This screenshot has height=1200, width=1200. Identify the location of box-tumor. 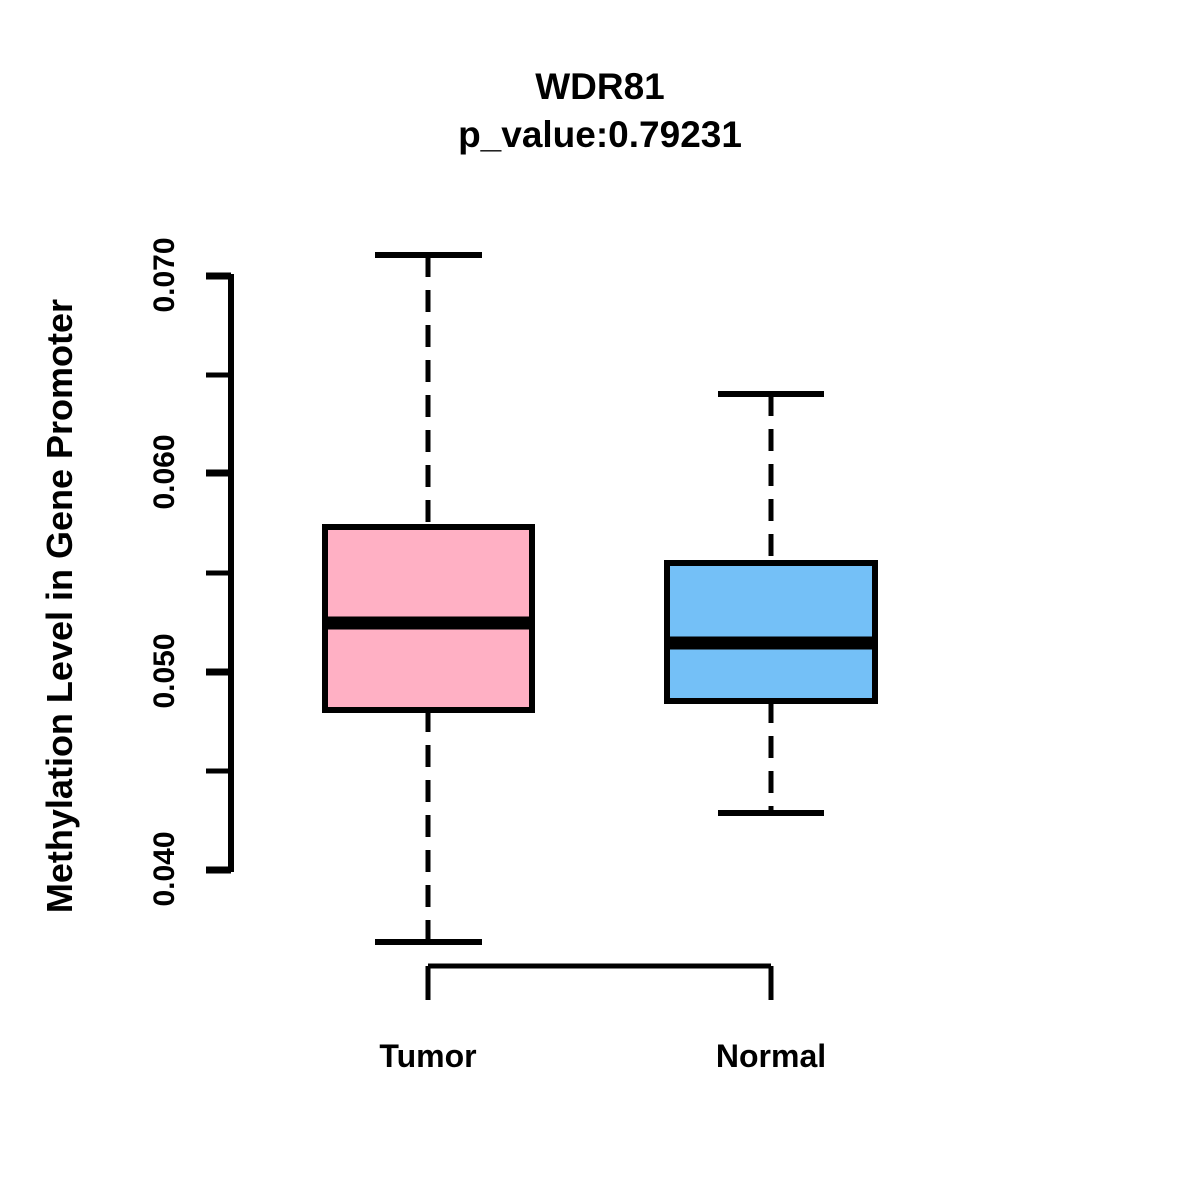
(428, 598).